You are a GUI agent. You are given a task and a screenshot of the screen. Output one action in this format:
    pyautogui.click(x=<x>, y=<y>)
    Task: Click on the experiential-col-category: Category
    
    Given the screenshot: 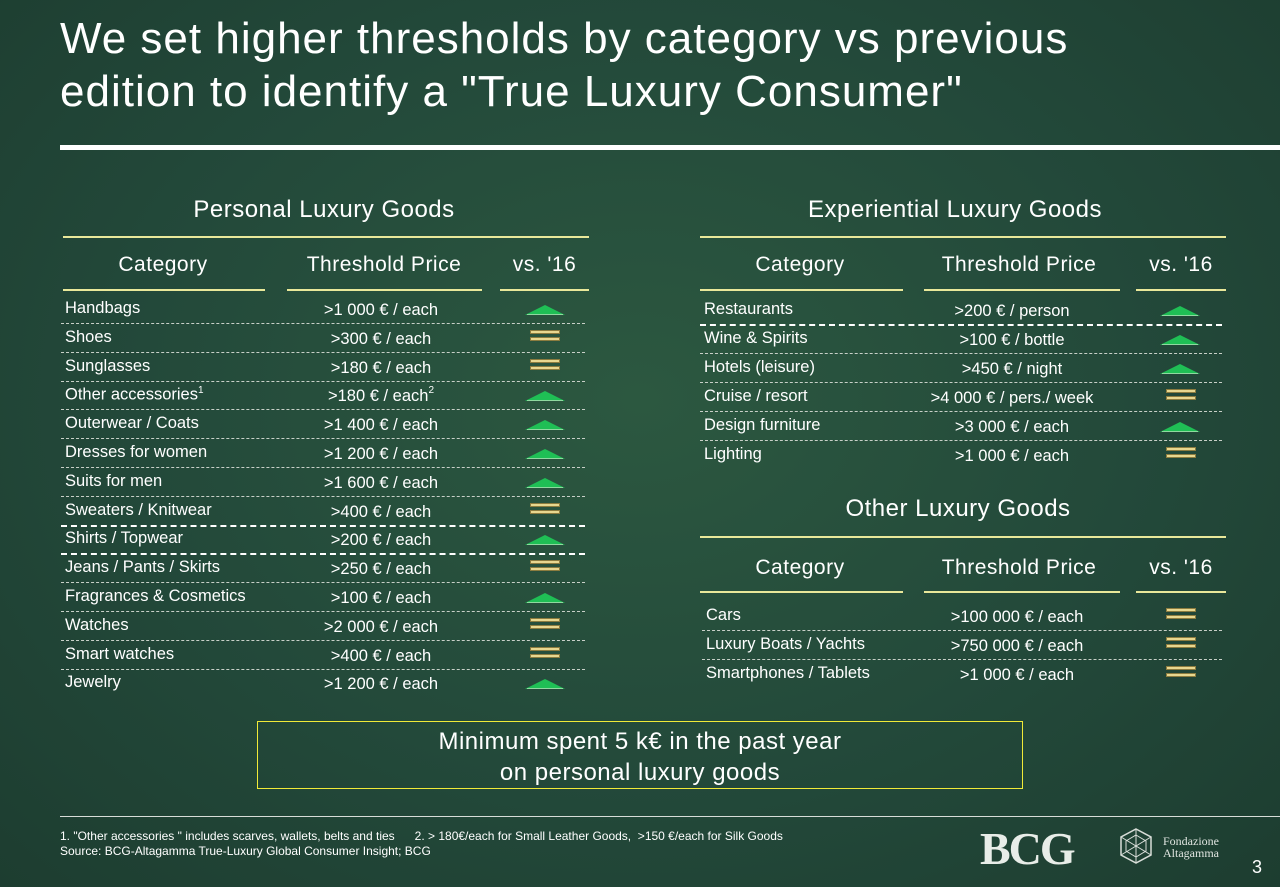 What is the action you would take?
    pyautogui.click(x=800, y=264)
    